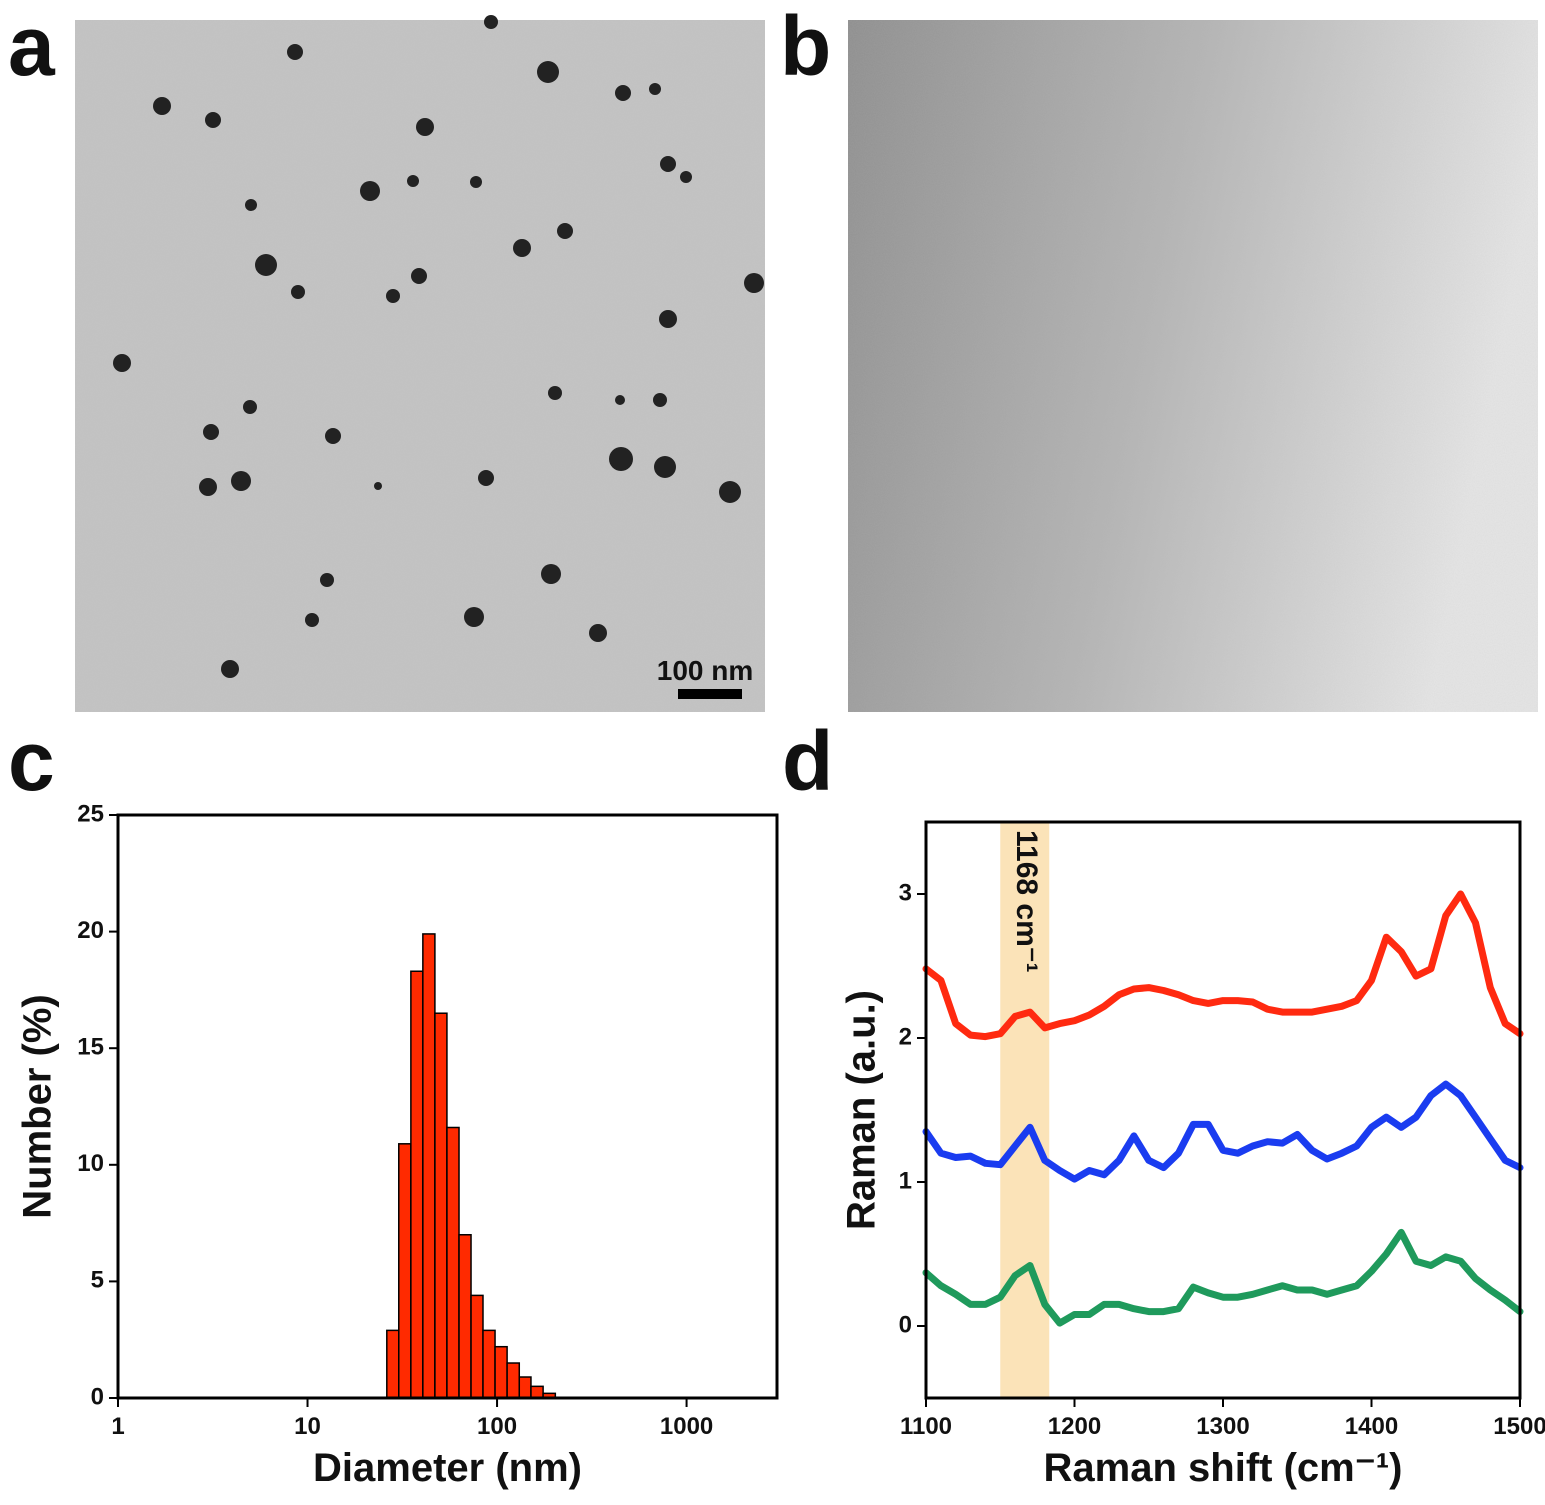 This screenshot has height=1505, width=1545. I want to click on y-tick-label: 5, so click(97, 1280).